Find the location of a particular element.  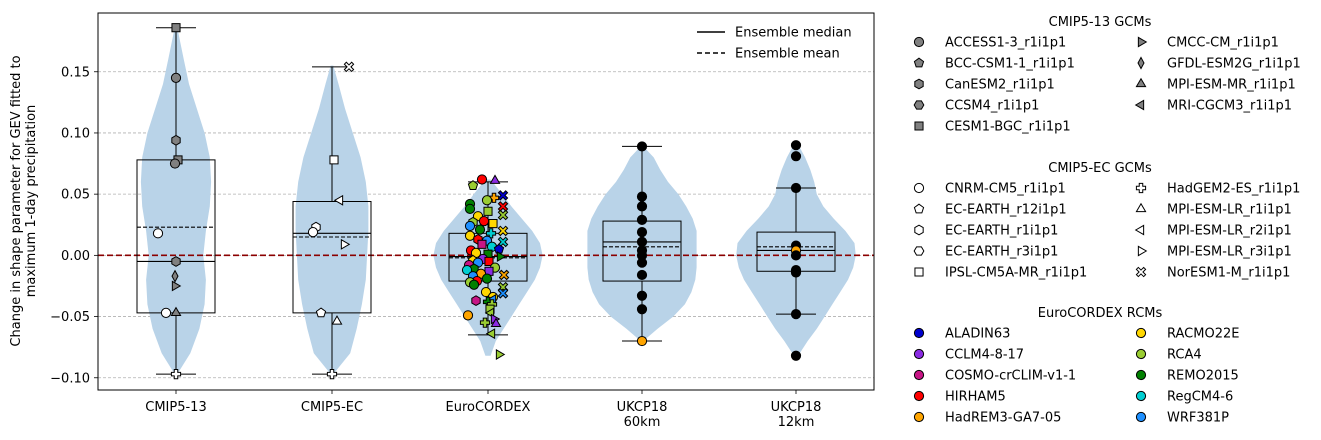

legend-entry-label: CMCC-CM_r1i1p1 is located at coordinates (1223, 43).